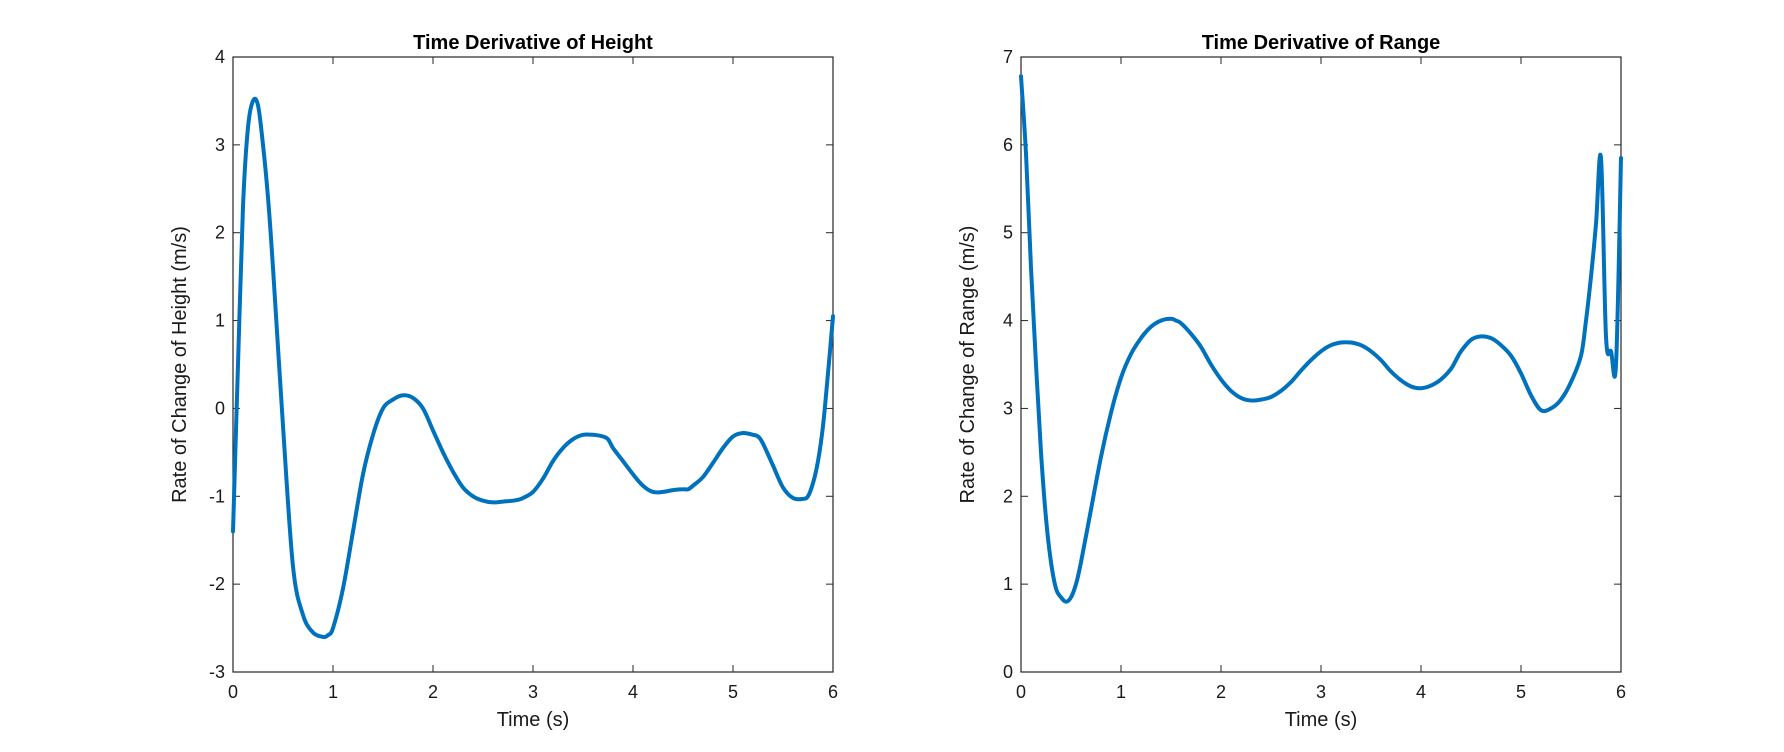 The width and height of the screenshot is (1784, 752). I want to click on y-tick-label: 6, so click(1008, 145).